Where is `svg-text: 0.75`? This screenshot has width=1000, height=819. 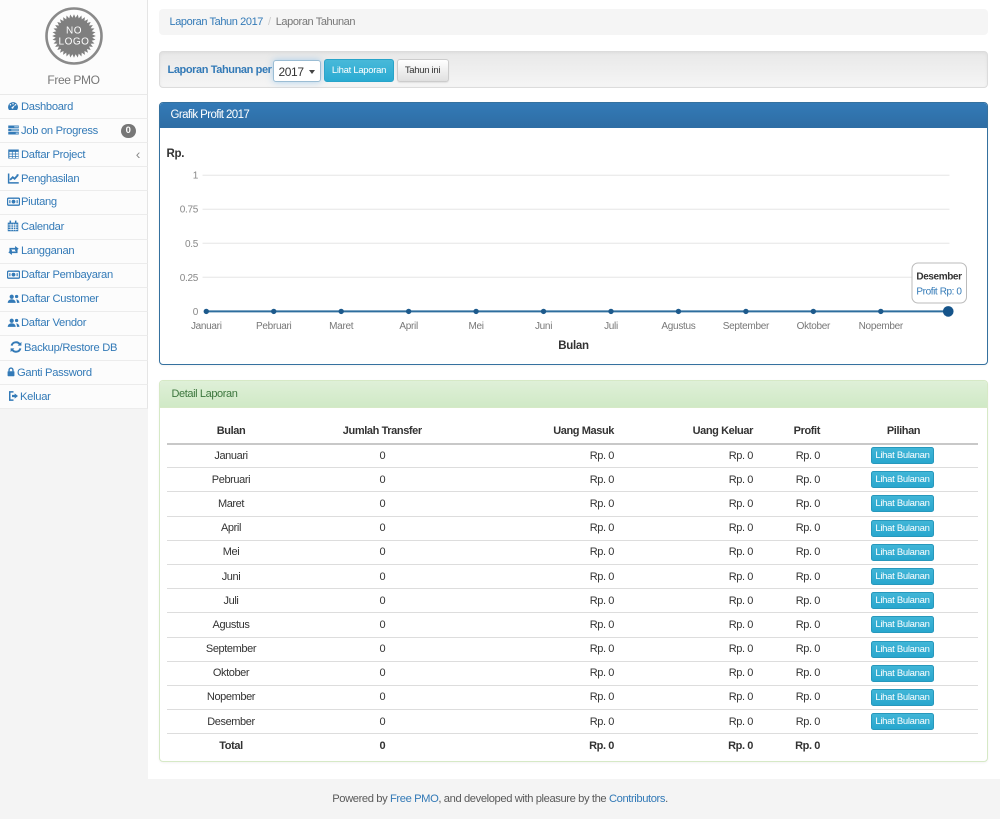
svg-text: 0.75 is located at coordinates (188, 209).